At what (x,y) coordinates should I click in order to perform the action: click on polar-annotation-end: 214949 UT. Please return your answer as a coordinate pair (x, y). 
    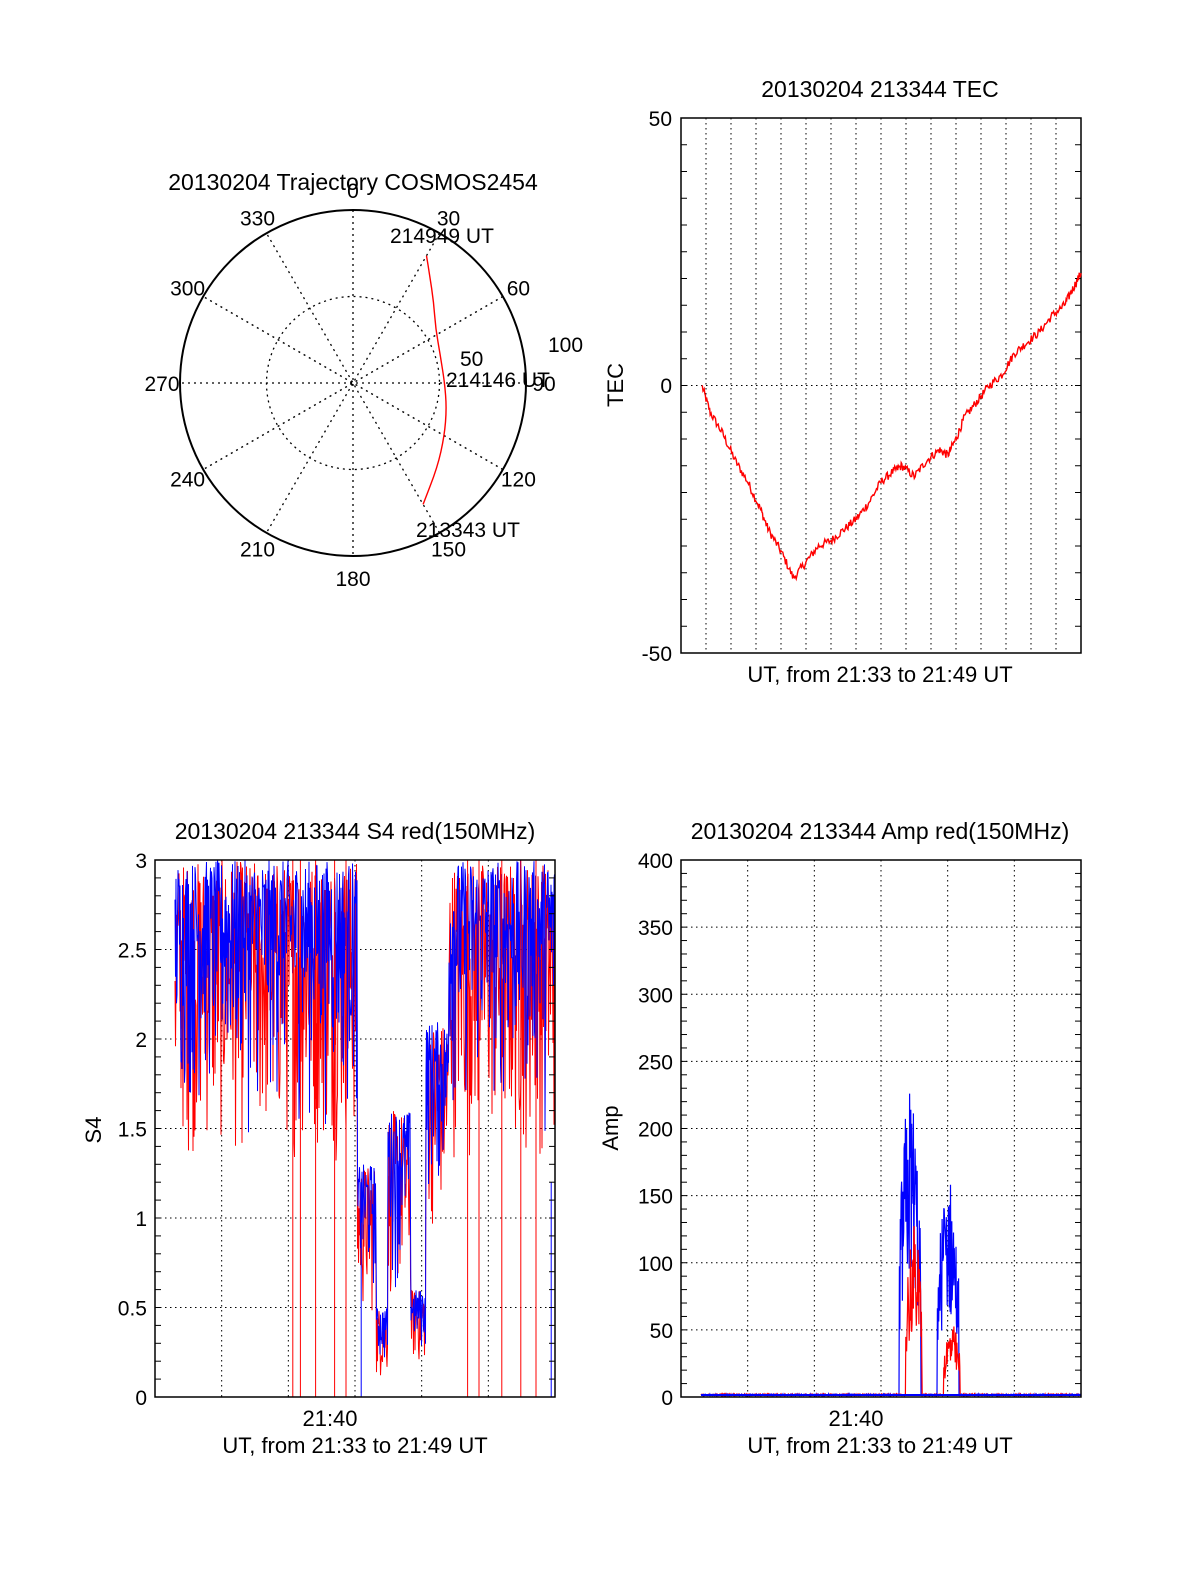
    Looking at the image, I should click on (442, 236).